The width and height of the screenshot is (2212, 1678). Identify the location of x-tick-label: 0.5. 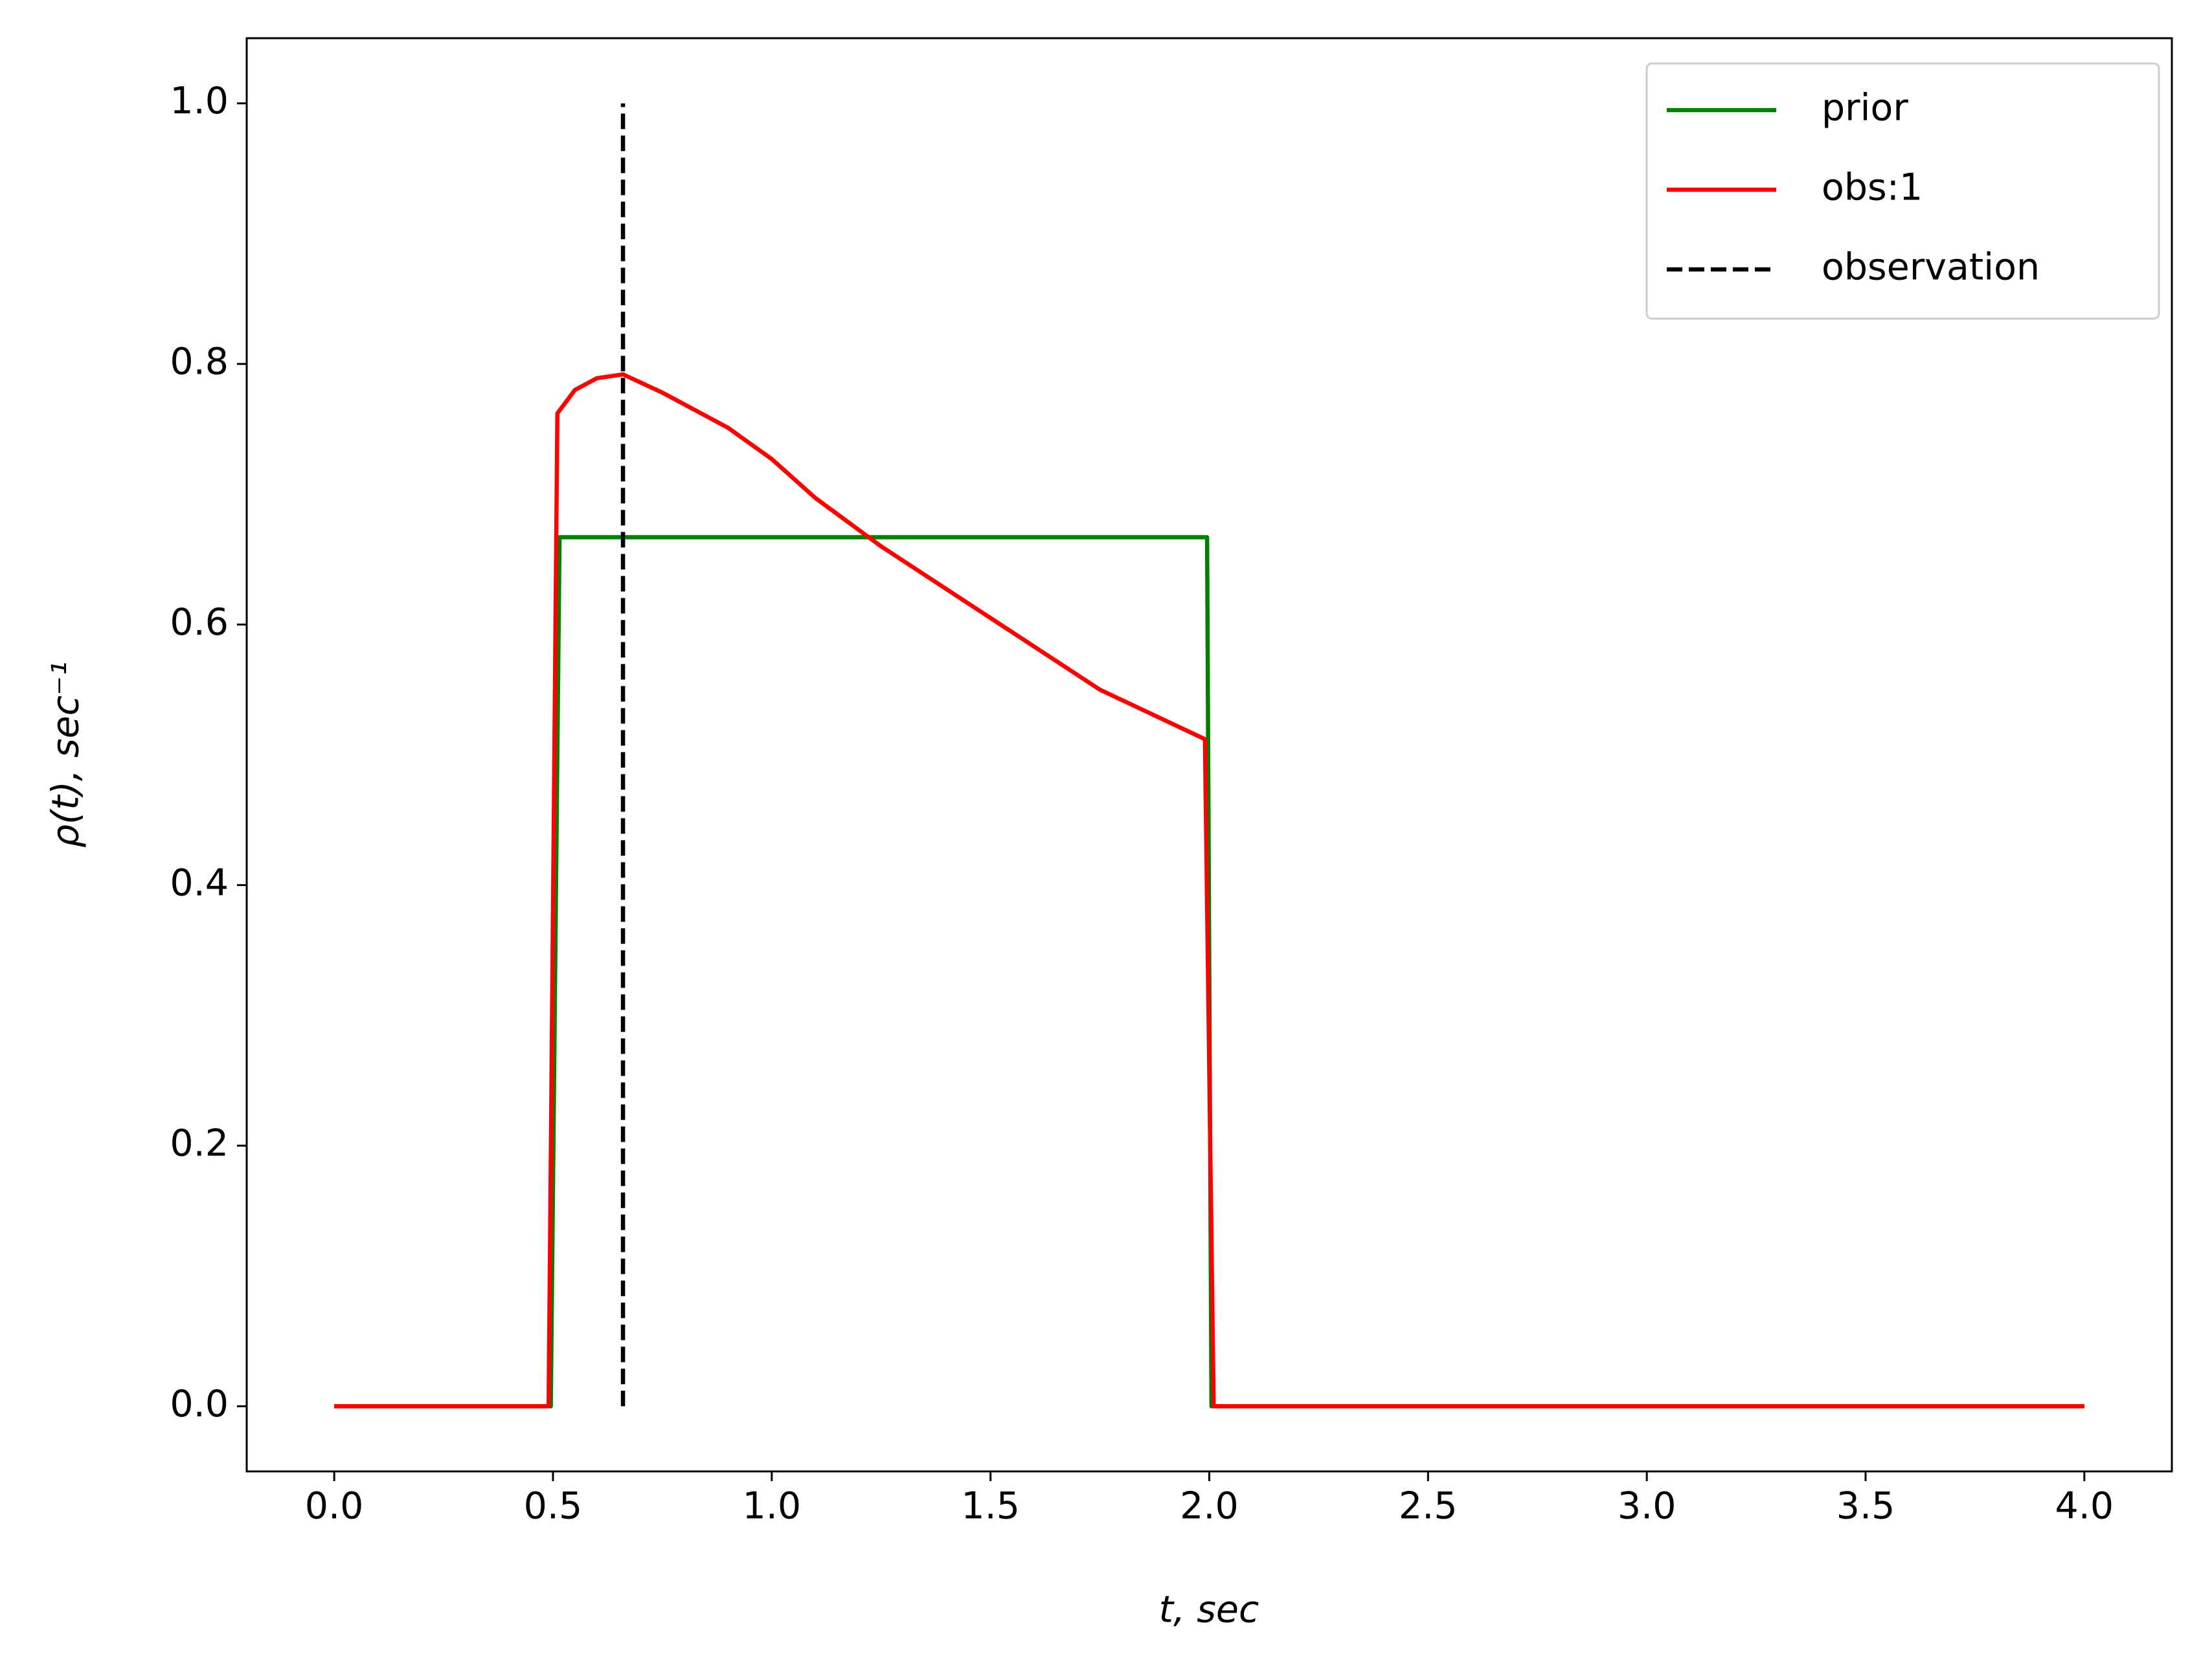
(553, 1506).